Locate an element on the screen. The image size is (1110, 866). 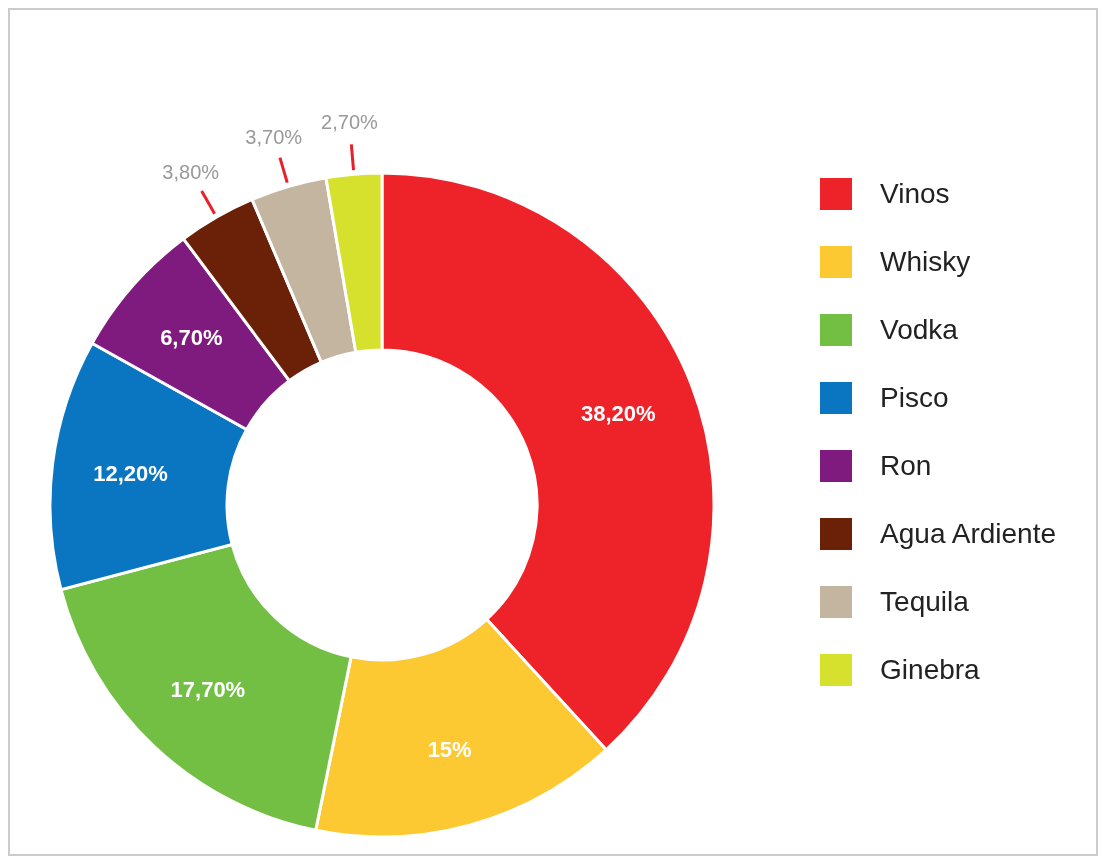
legend-label: Ron is located at coordinates (906, 466).